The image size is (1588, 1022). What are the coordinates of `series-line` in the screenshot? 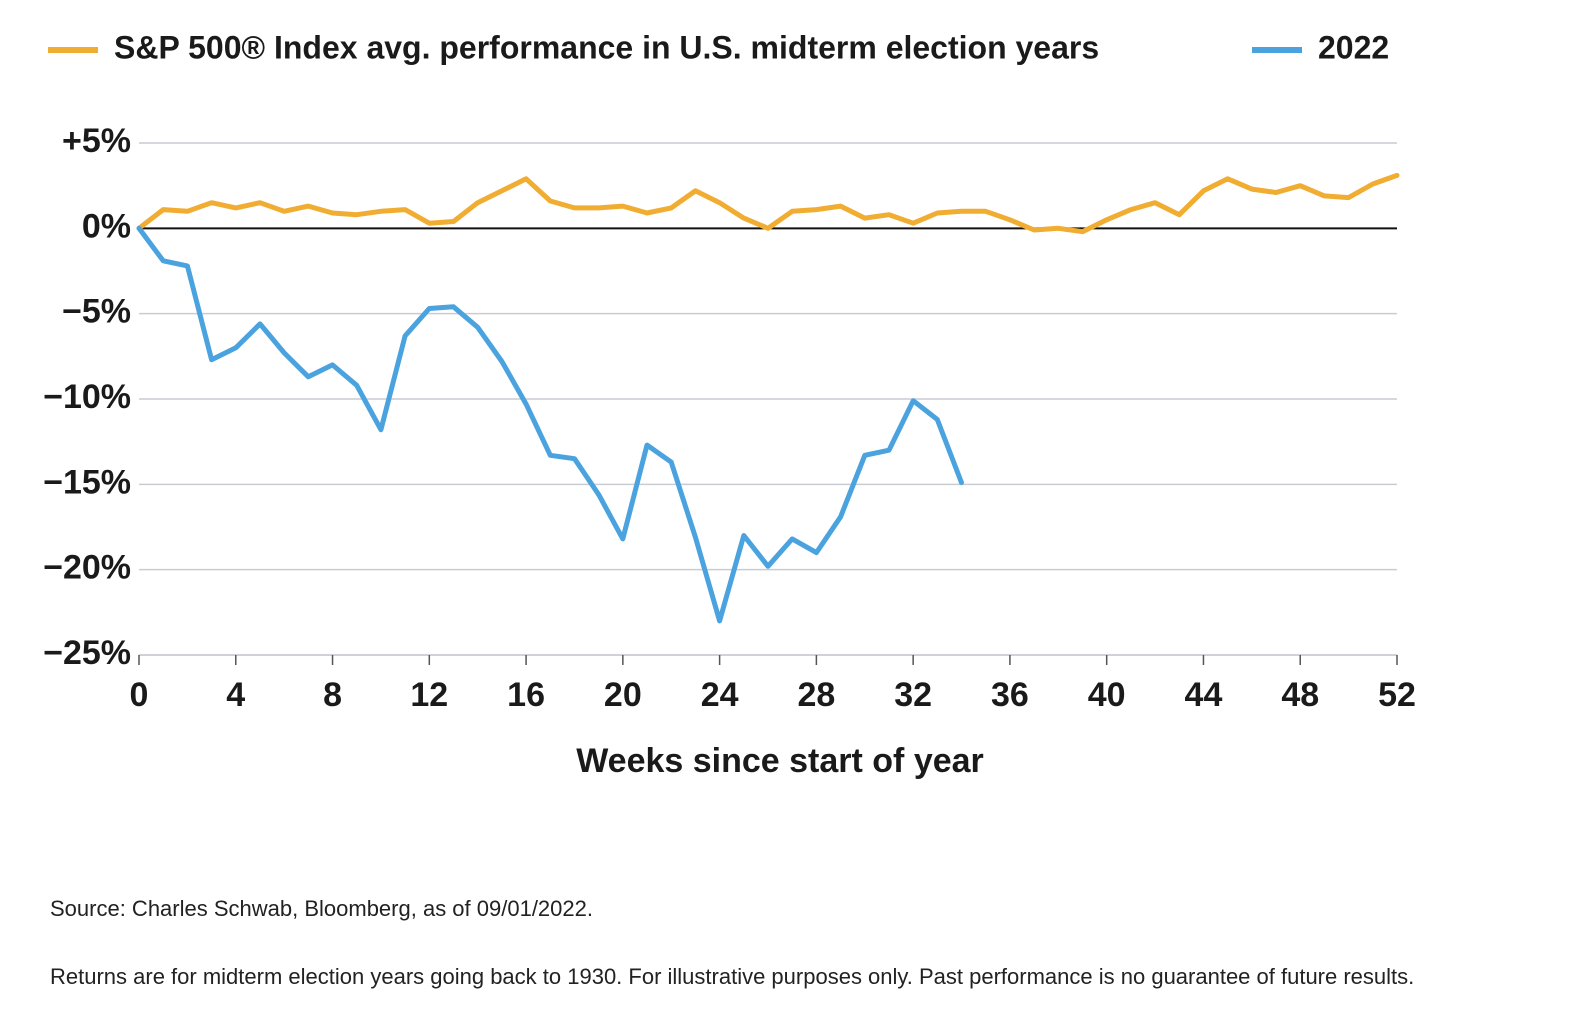 It's located at (768, 203).